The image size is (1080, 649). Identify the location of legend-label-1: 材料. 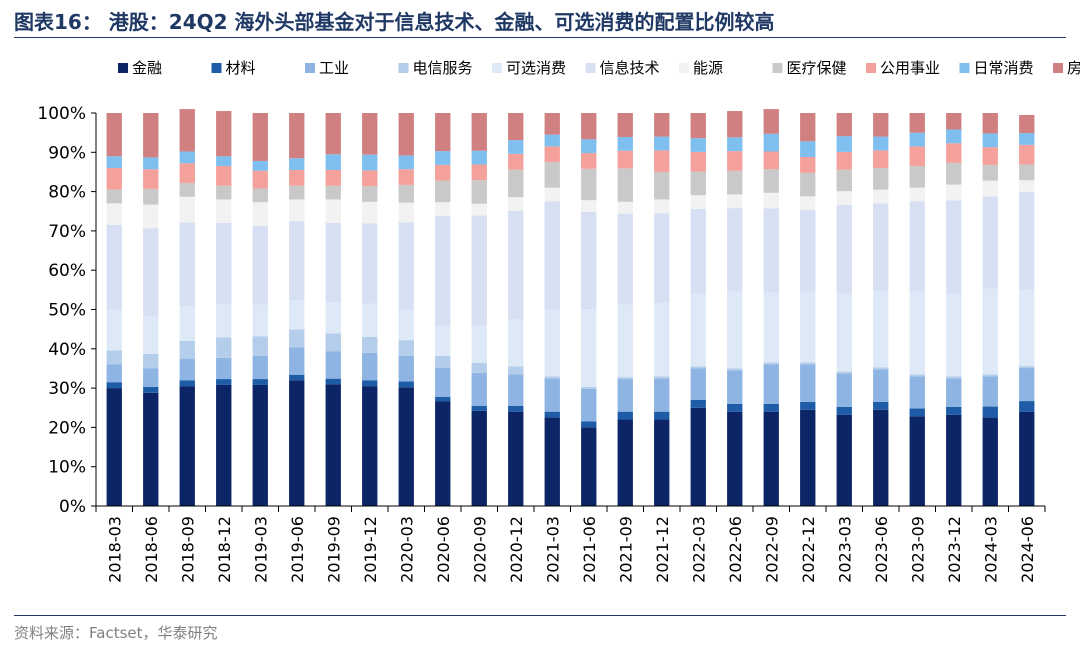
(241, 68).